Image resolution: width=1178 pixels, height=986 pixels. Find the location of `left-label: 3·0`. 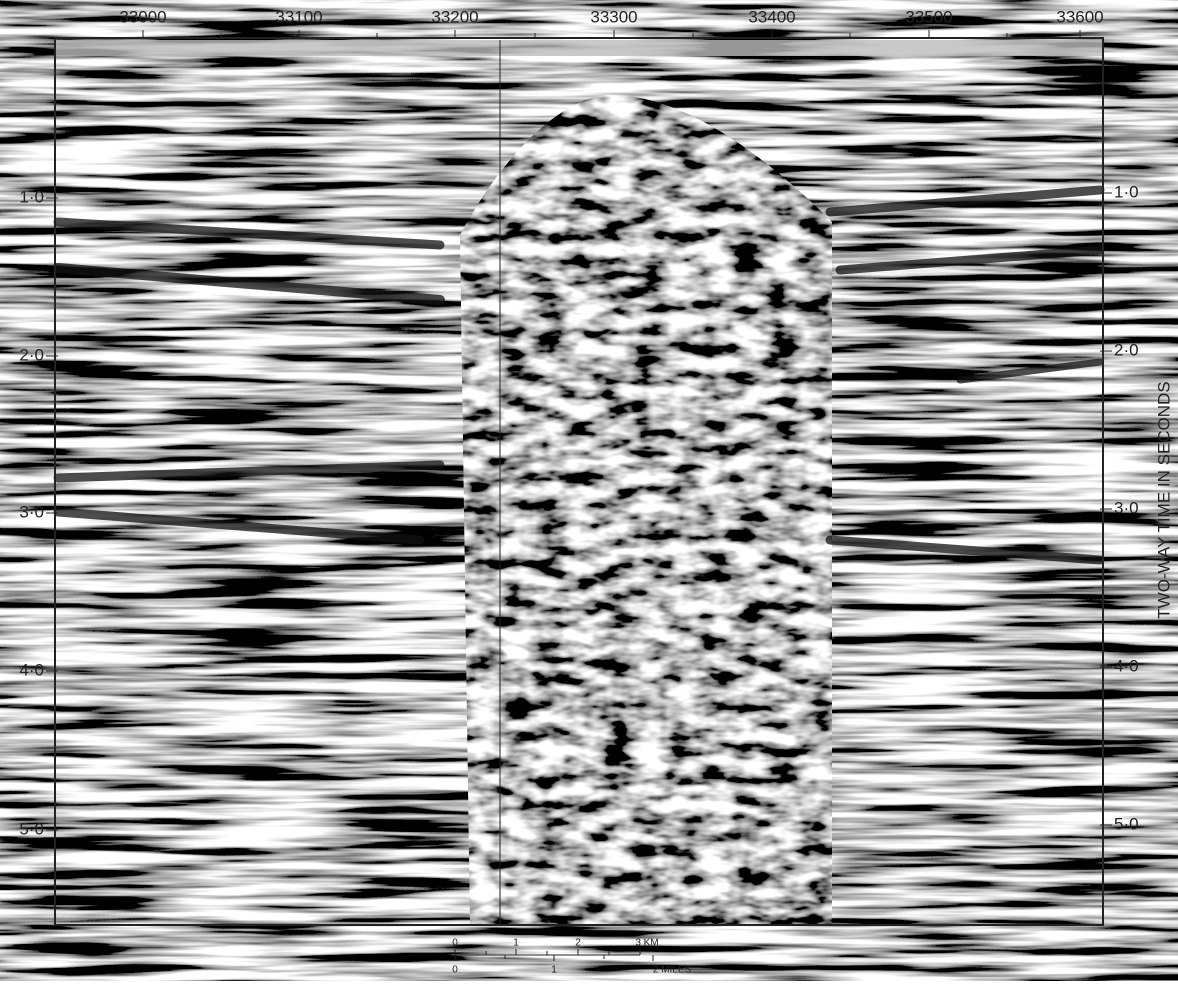

left-label: 3·0 is located at coordinates (31, 511).